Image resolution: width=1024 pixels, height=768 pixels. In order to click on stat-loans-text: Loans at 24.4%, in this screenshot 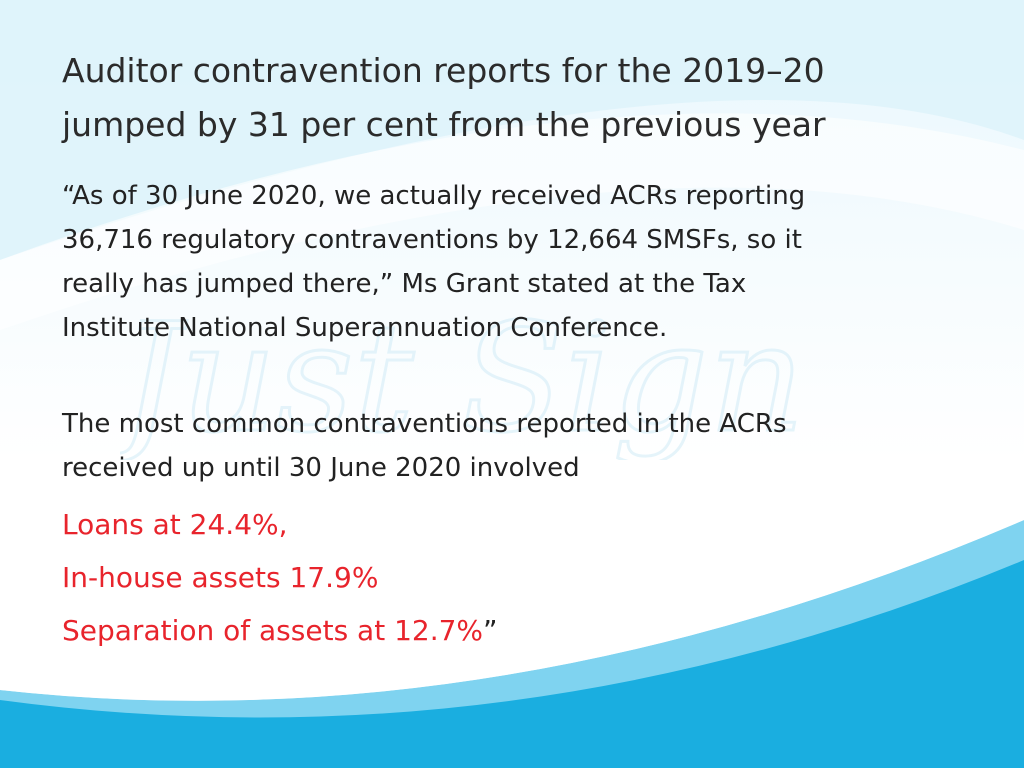, I will do `click(175, 524)`.